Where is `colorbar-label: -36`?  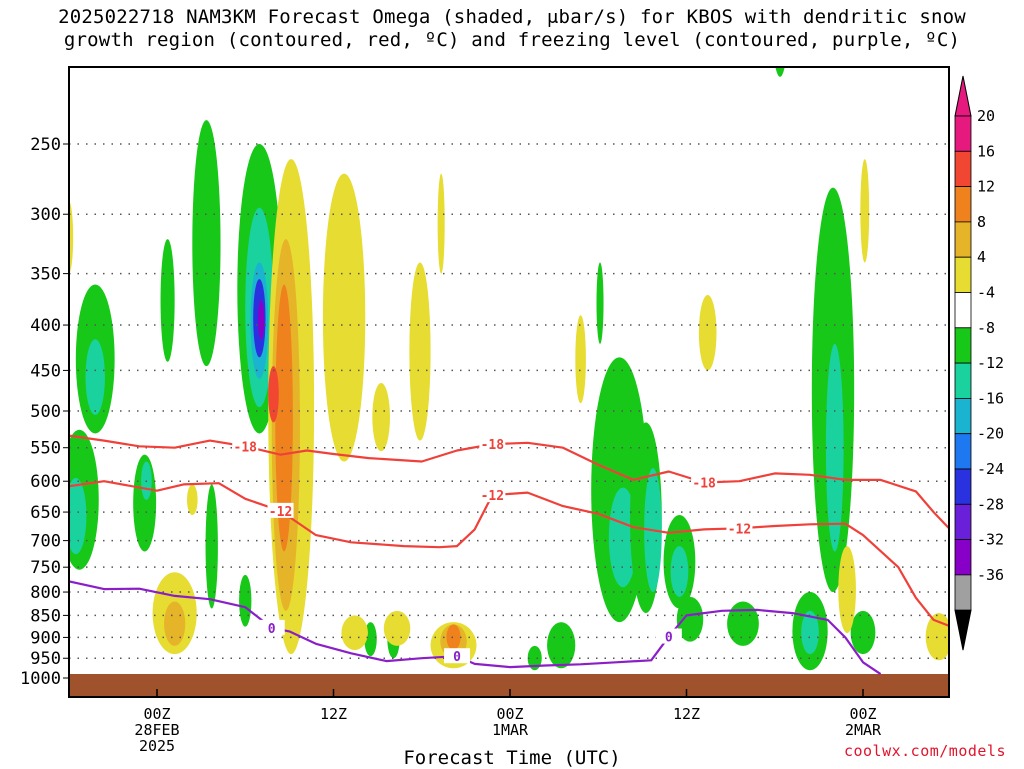
colorbar-label: -36 is located at coordinates (990, 575).